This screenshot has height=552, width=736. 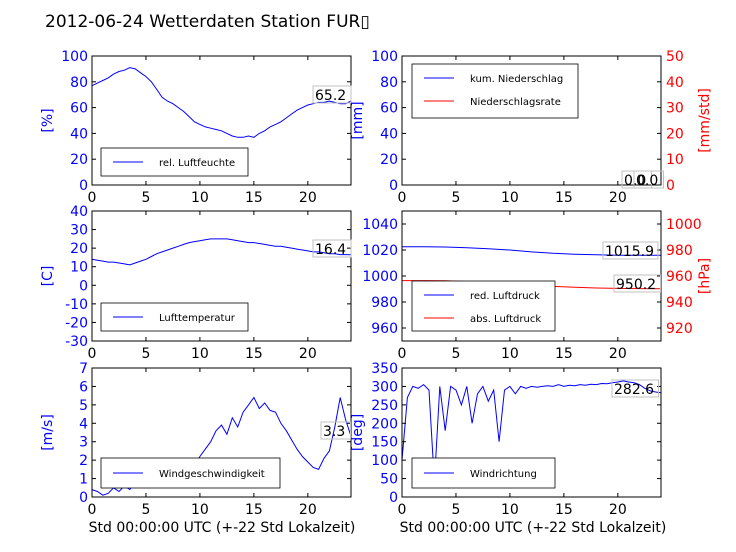 What do you see at coordinates (384, 443) in the screenshot?
I see `y-tick-label: 150` at bounding box center [384, 443].